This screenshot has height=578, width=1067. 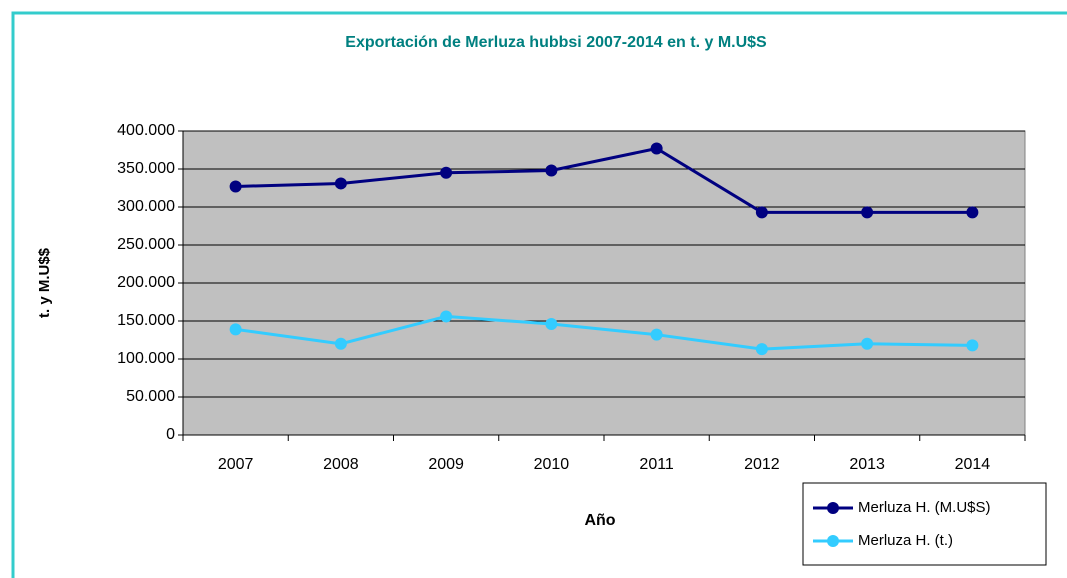 What do you see at coordinates (924, 524) in the screenshot?
I see `legend` at bounding box center [924, 524].